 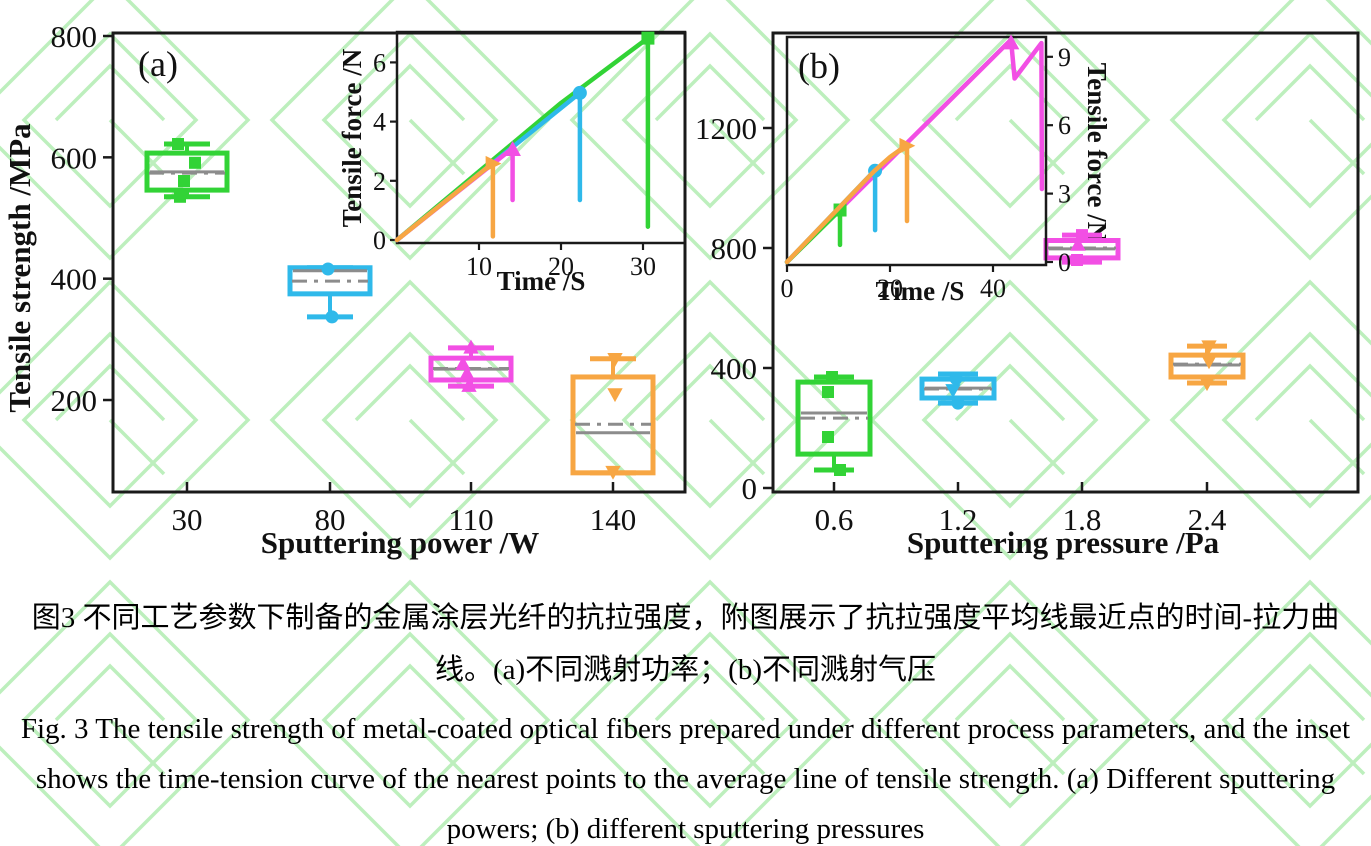 What do you see at coordinates (19, 268) in the screenshot?
I see `panel-a-y-axis-title: Tensile strength /MPa` at bounding box center [19, 268].